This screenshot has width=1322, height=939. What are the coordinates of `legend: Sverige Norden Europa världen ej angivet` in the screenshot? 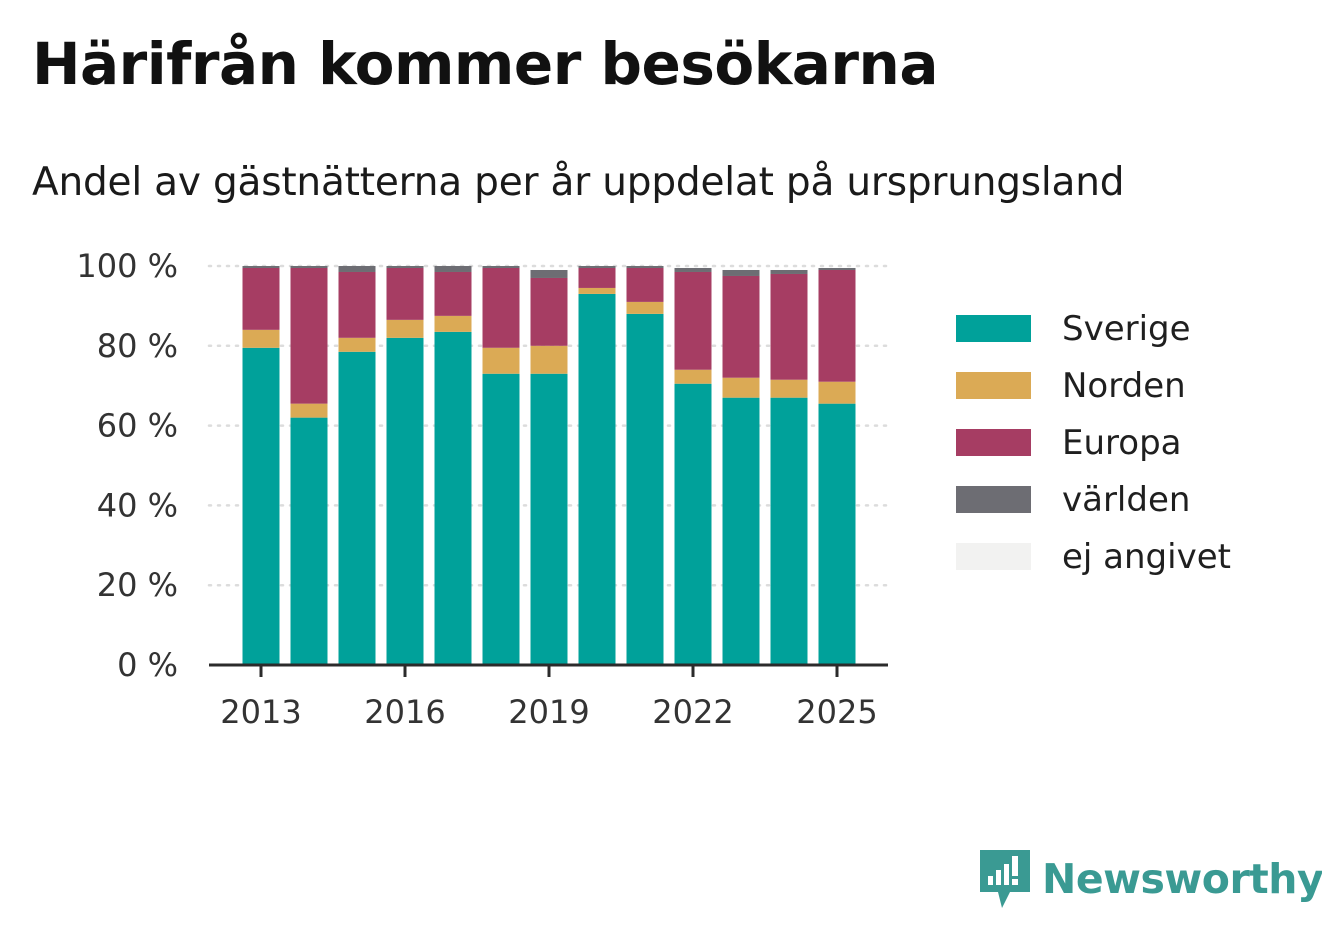 It's located at (1093, 442).